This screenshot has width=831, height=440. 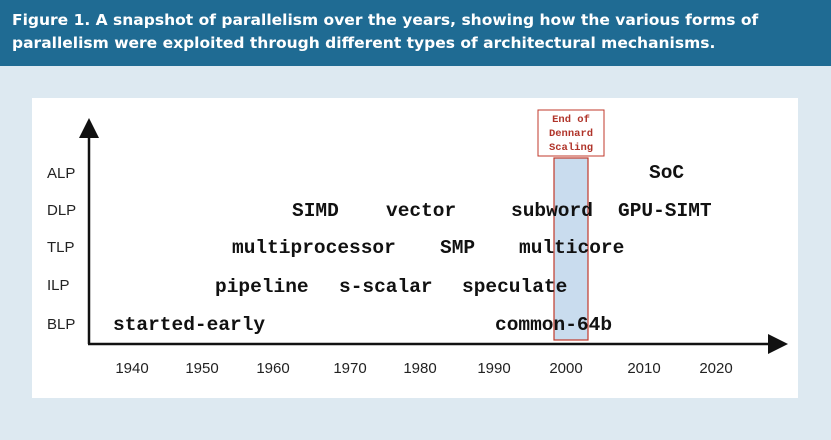 What do you see at coordinates (457, 248) in the screenshot?
I see `term-smp: SMP` at bounding box center [457, 248].